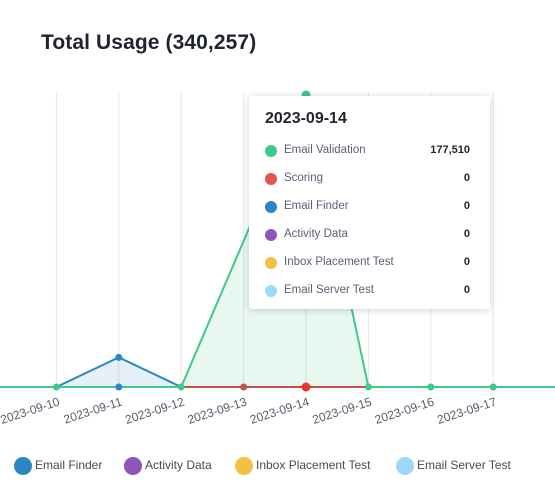 The width and height of the screenshot is (555, 497). What do you see at coordinates (217, 410) in the screenshot?
I see `x-tick-label: 2023-09-13` at bounding box center [217, 410].